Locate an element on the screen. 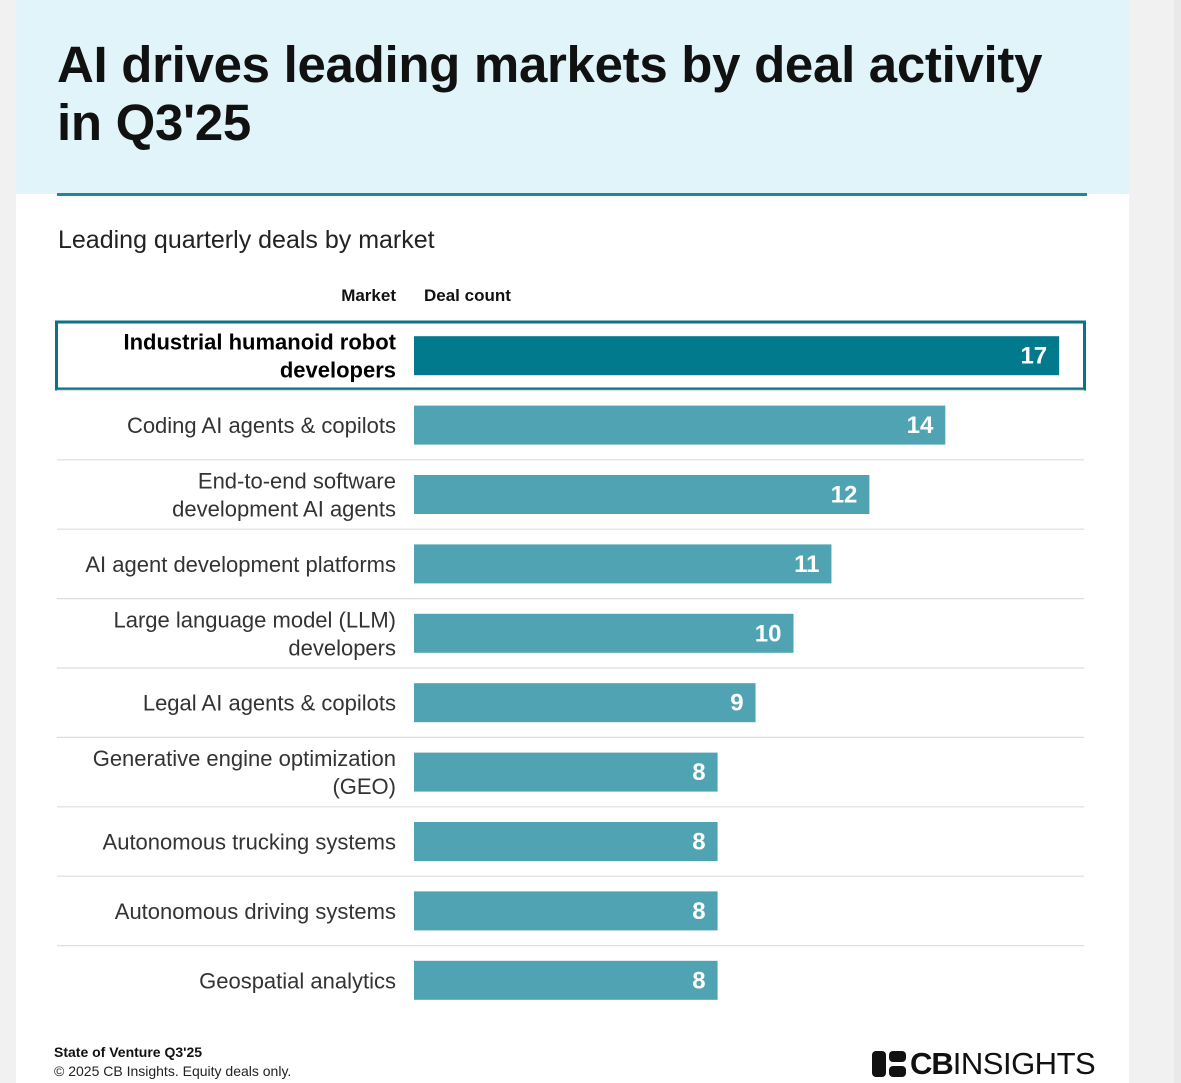 This screenshot has width=1181, height=1083. bar-value-label: 9 is located at coordinates (736, 703).